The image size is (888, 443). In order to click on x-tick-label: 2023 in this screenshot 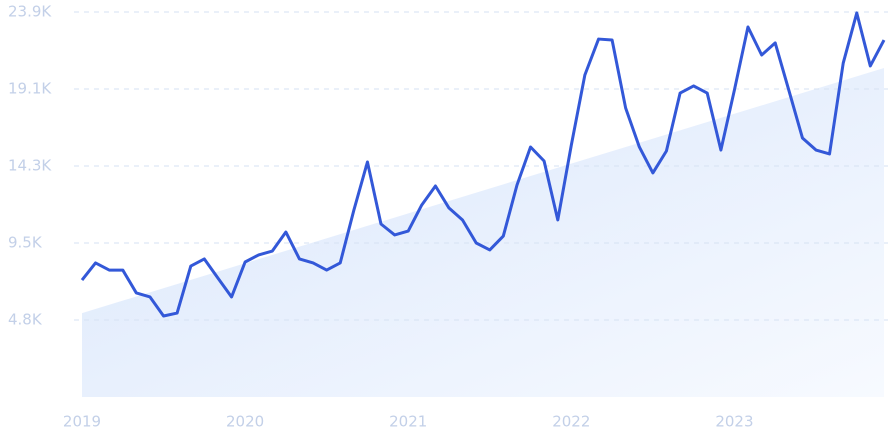, I will do `click(734, 422)`.